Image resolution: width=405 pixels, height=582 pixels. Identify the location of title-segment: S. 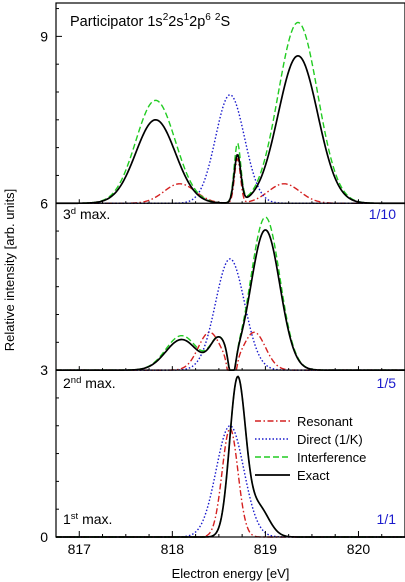
(225, 22).